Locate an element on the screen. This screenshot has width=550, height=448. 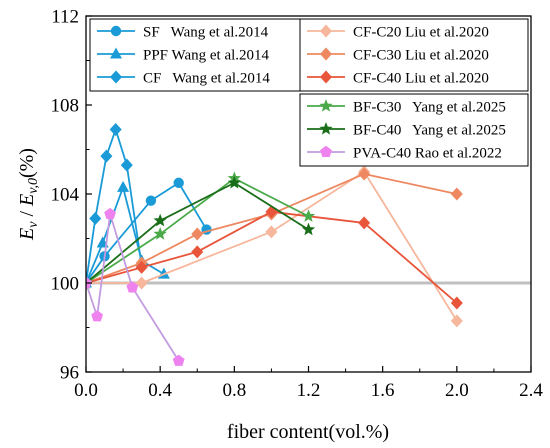
x-axis-title: fiber content(vol.%) is located at coordinates (308, 432).